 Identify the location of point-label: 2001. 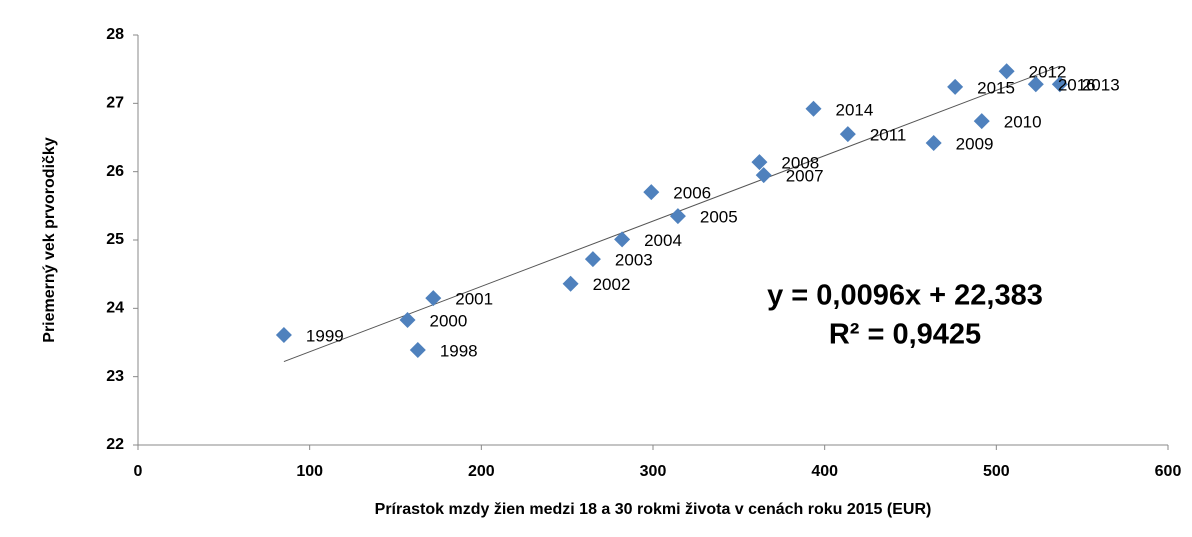
(474, 299).